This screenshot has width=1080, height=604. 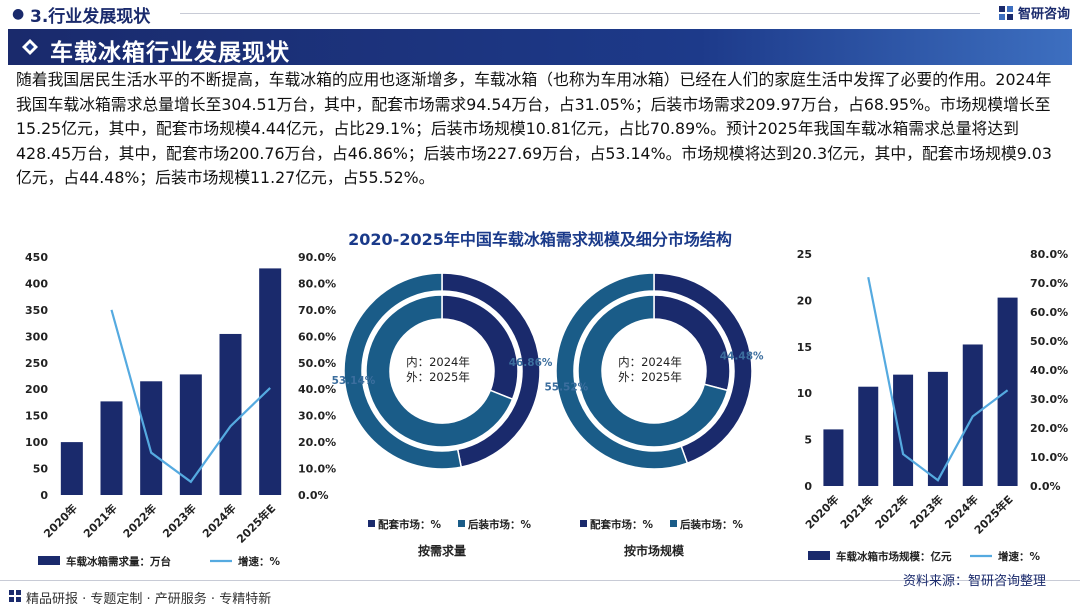 I want to click on demand-ytick-right: 20.0%, so click(x=317, y=442).